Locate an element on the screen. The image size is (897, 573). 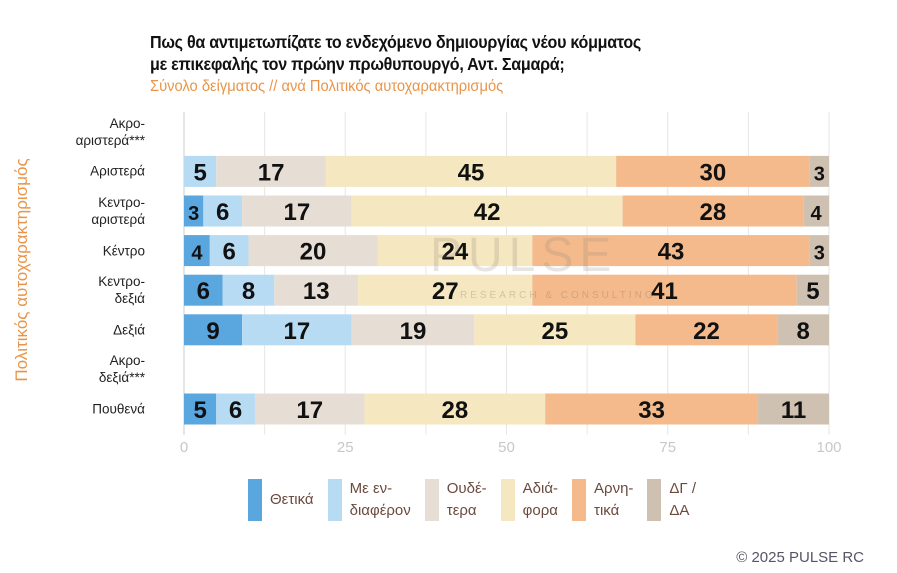
data-label: 13 is located at coordinates (316, 291).